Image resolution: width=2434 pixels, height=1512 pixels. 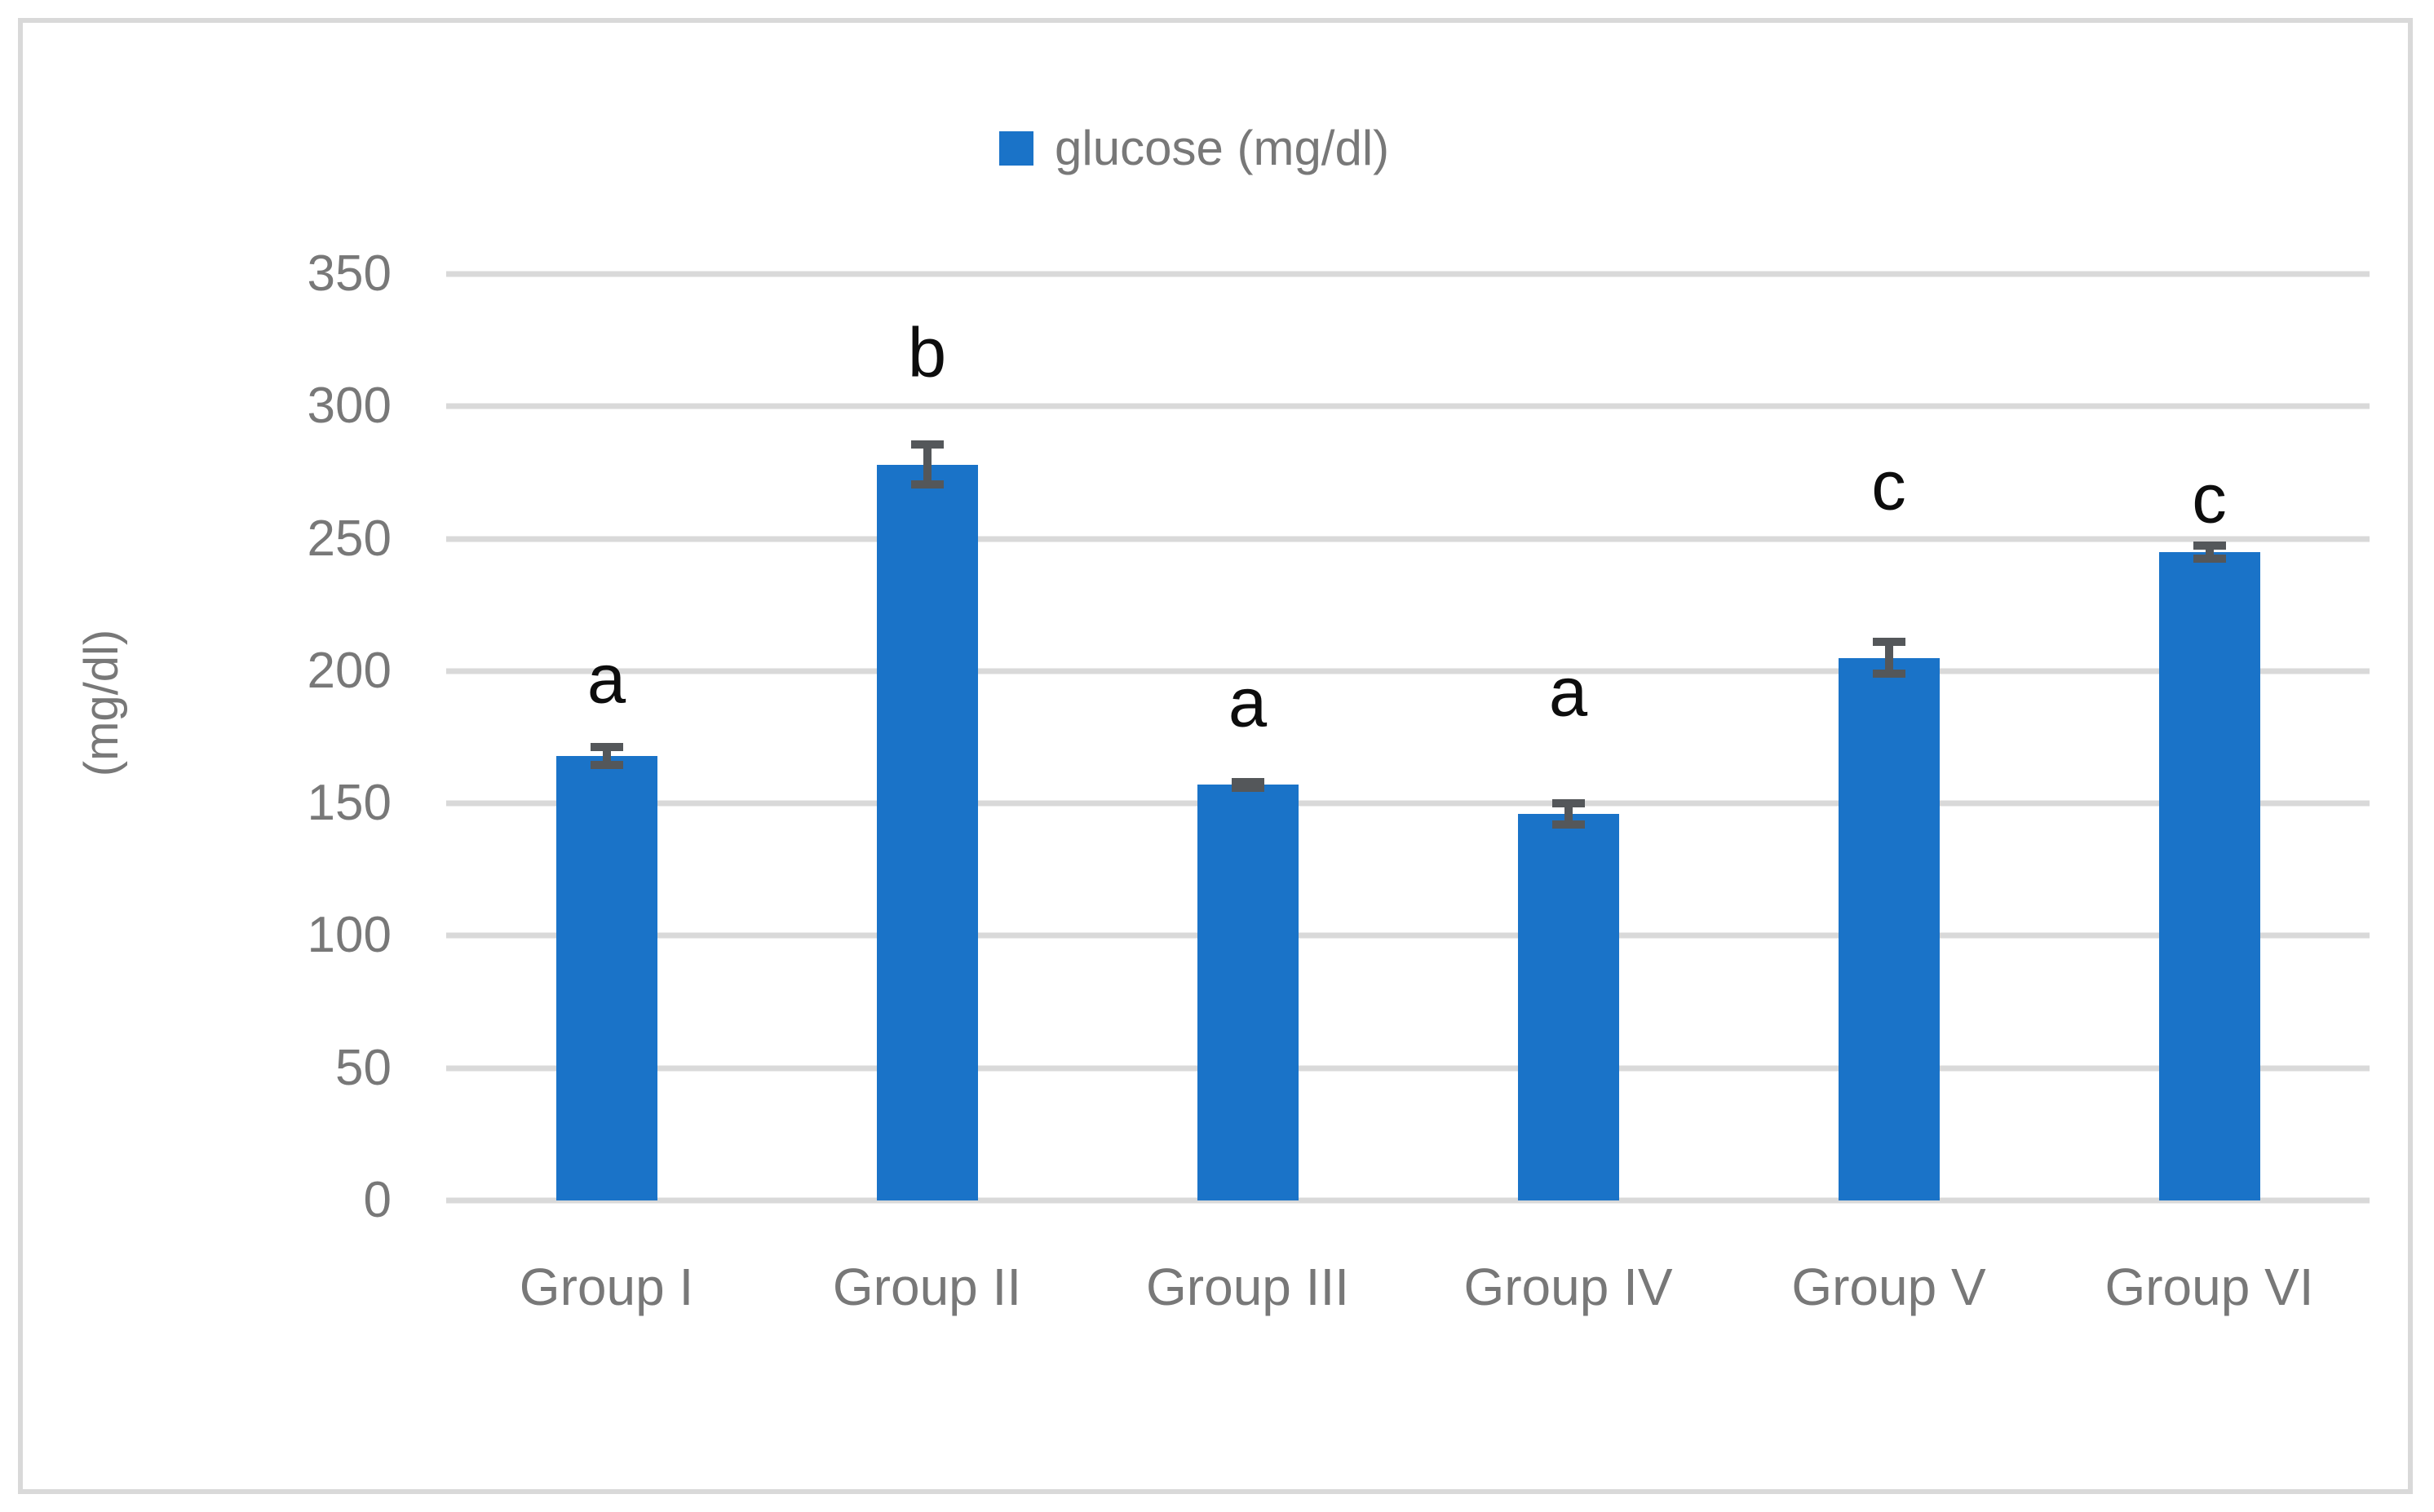 I want to click on significance-letter-group-i: a, so click(x=606, y=679).